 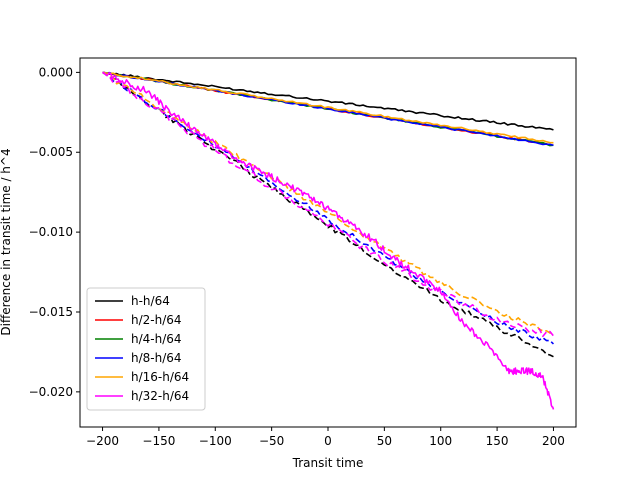 I want to click on x-tick-label: 200, so click(x=553, y=441).